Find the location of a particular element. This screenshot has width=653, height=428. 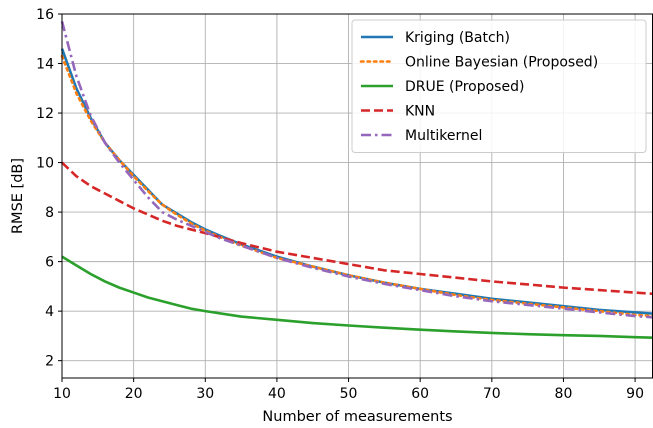

y-tick-label: 8 is located at coordinates (49, 213).